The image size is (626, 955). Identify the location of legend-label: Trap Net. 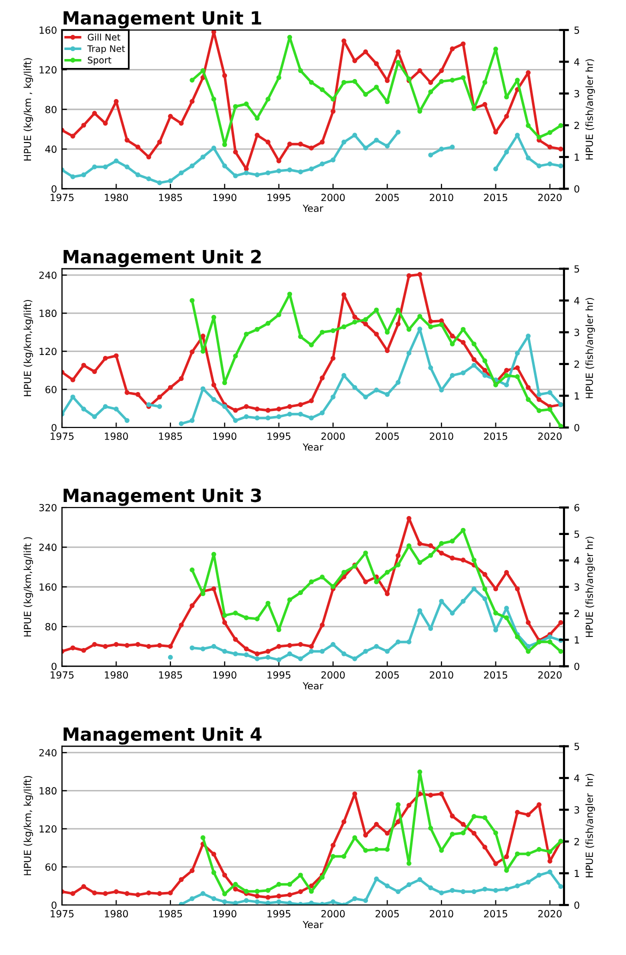
(106, 49).